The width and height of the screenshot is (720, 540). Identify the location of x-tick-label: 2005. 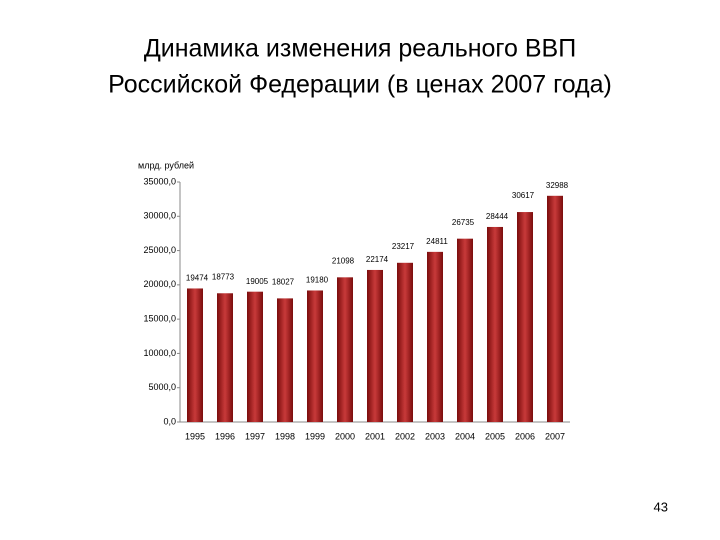
(495, 436).